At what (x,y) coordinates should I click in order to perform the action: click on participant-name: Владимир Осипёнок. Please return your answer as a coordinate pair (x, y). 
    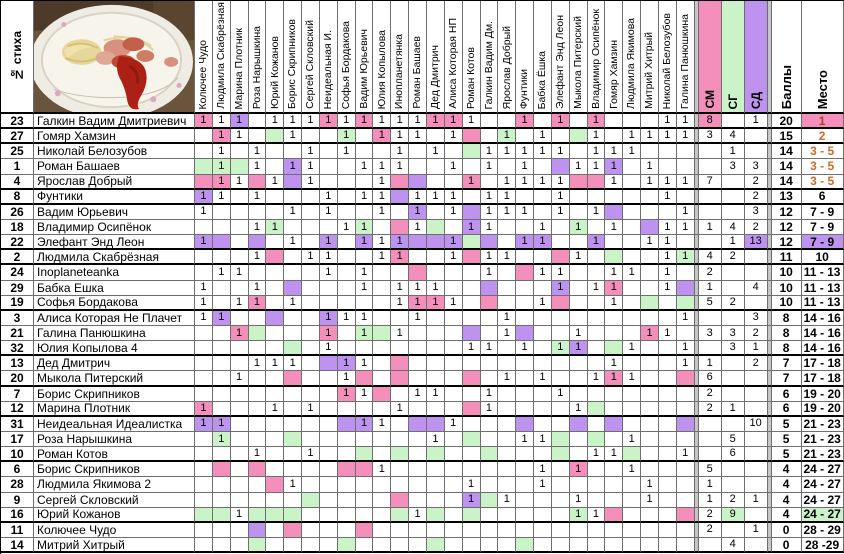
    Looking at the image, I should click on (114, 227).